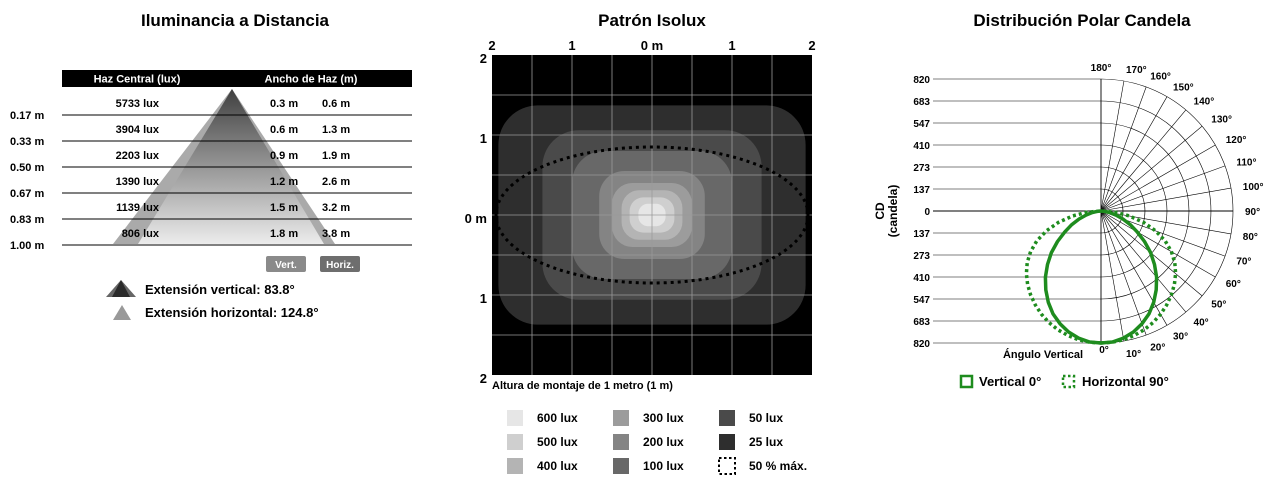 This screenshot has width=1269, height=481. Describe the element at coordinates (1157, 347) in the screenshot. I see `angle-tick-label: 20°` at that location.